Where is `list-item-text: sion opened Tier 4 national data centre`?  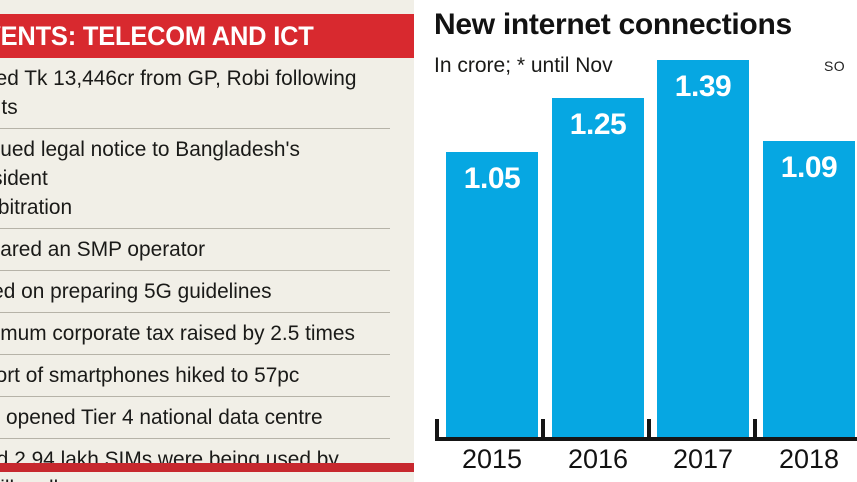 list-item-text: sion opened Tier 4 national data centre is located at coordinates (161, 417).